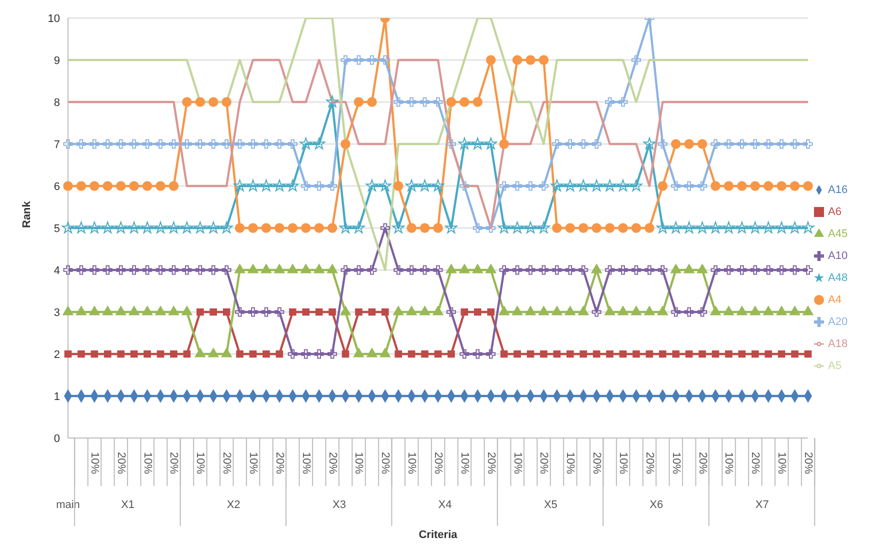  What do you see at coordinates (57, 354) in the screenshot?
I see `y-tick-label: 2` at bounding box center [57, 354].